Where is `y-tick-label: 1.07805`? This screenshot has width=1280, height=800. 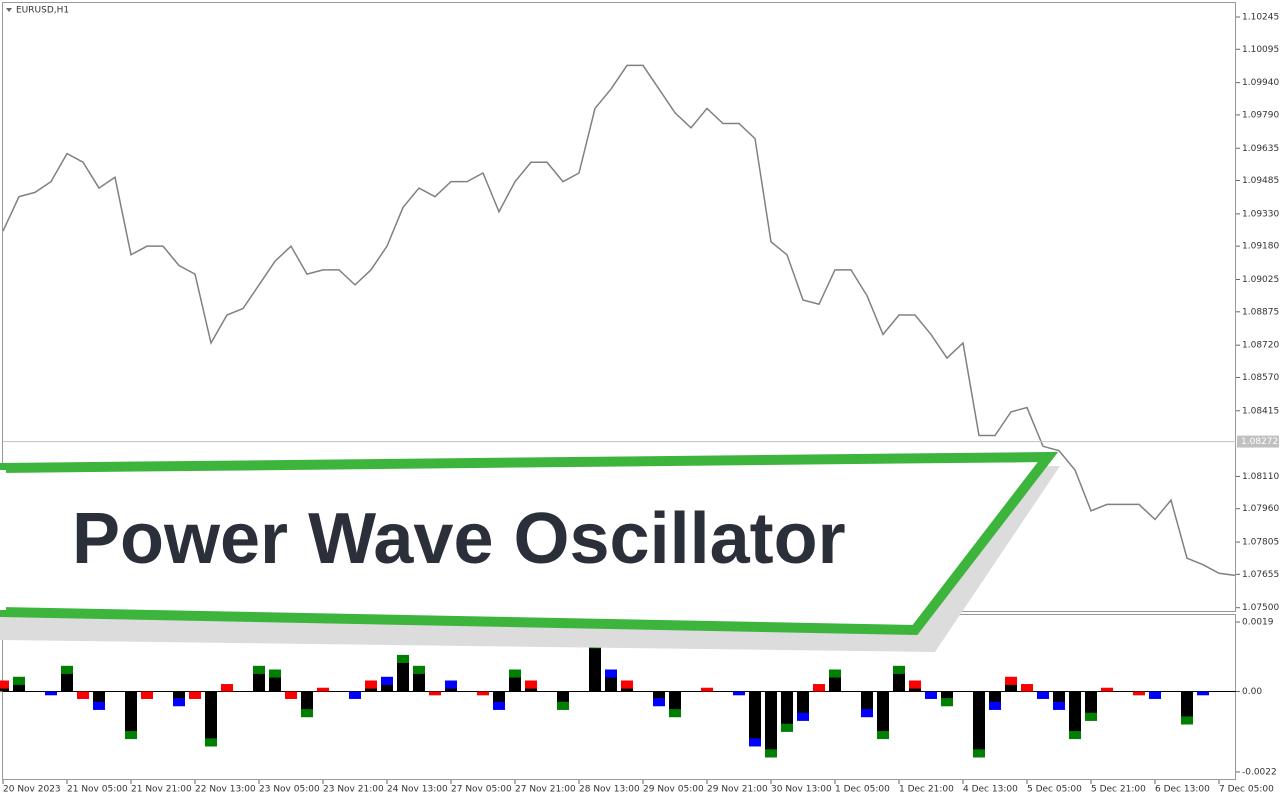 y-tick-label: 1.07805 is located at coordinates (1260, 543).